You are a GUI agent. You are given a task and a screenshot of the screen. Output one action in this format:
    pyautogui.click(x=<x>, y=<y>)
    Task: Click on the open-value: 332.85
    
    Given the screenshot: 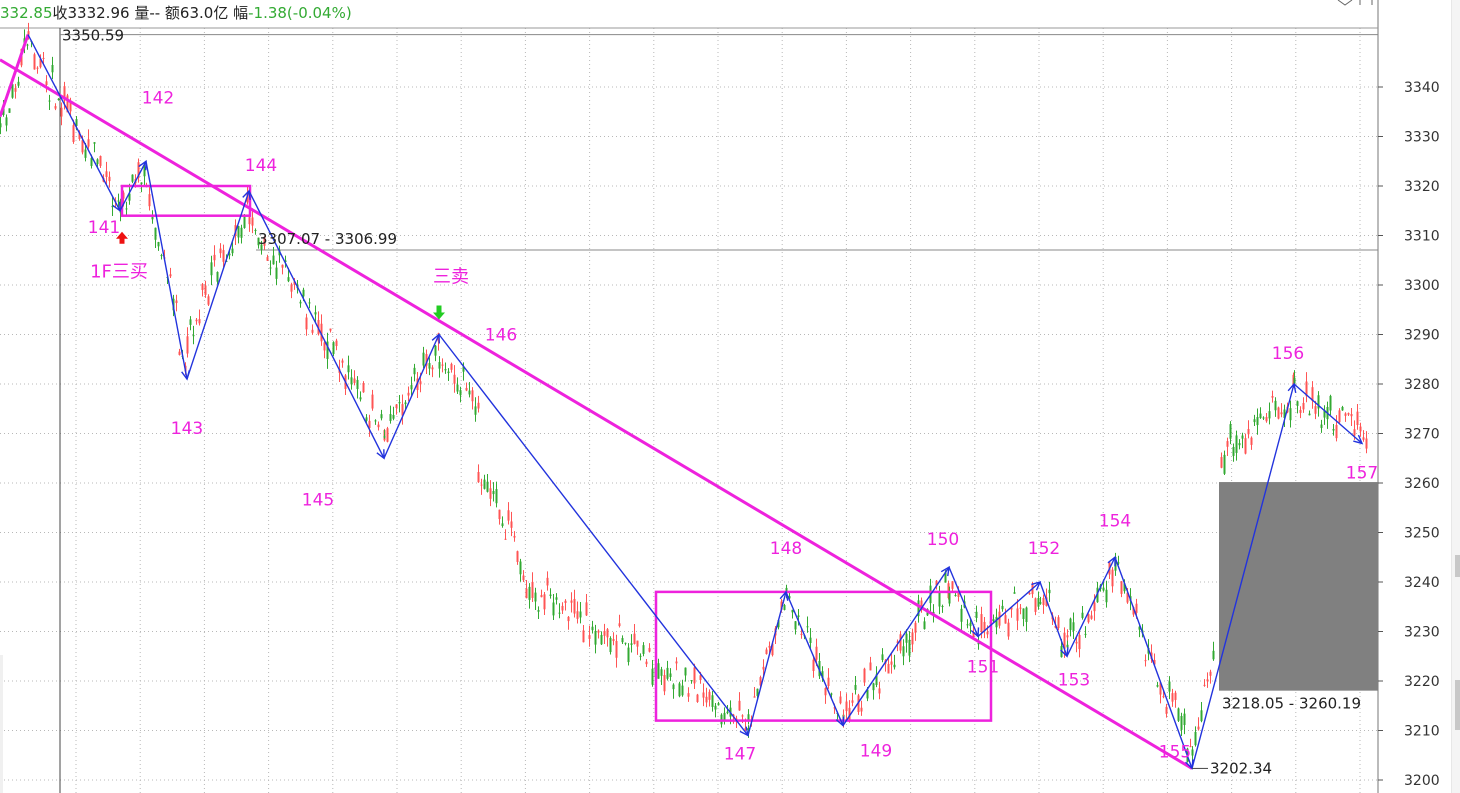 What is the action you would take?
    pyautogui.click(x=26, y=13)
    